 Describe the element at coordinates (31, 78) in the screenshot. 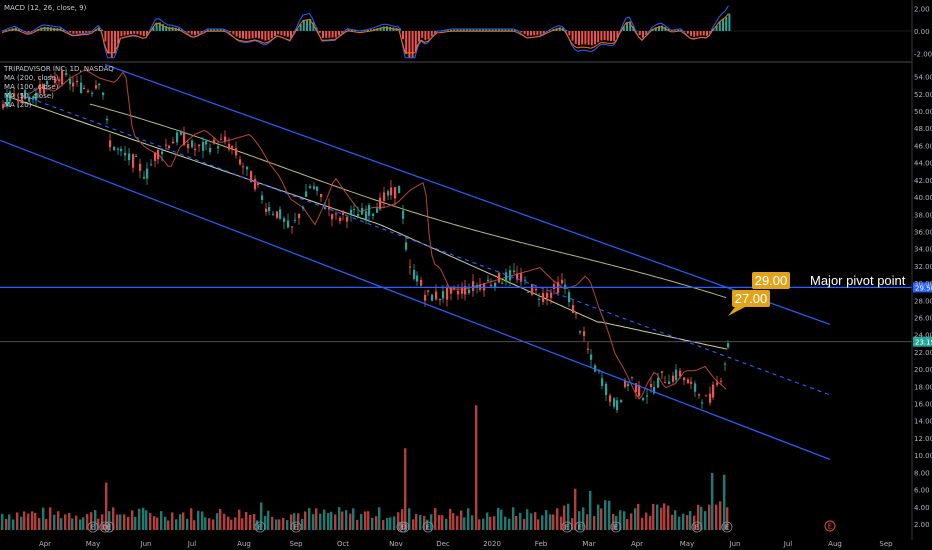

I see `legend-ma200: MA (200, close)` at that location.